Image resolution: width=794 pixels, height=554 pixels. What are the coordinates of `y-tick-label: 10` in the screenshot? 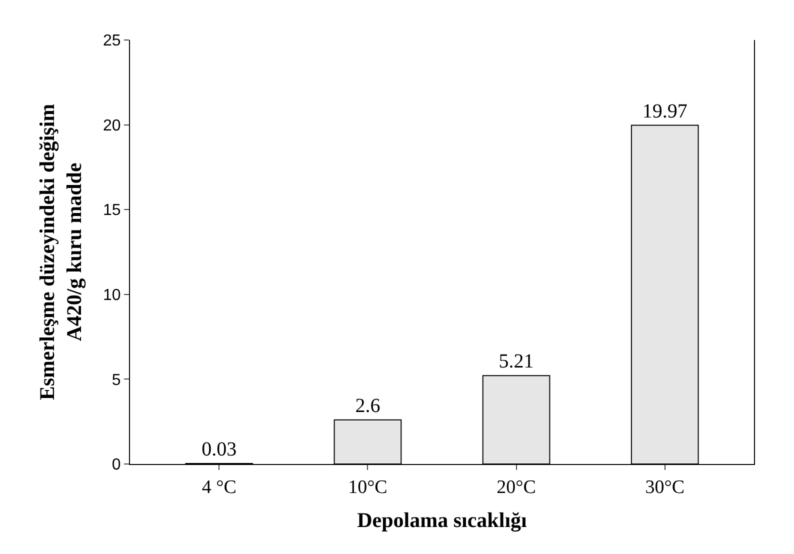 It's located at (112, 295).